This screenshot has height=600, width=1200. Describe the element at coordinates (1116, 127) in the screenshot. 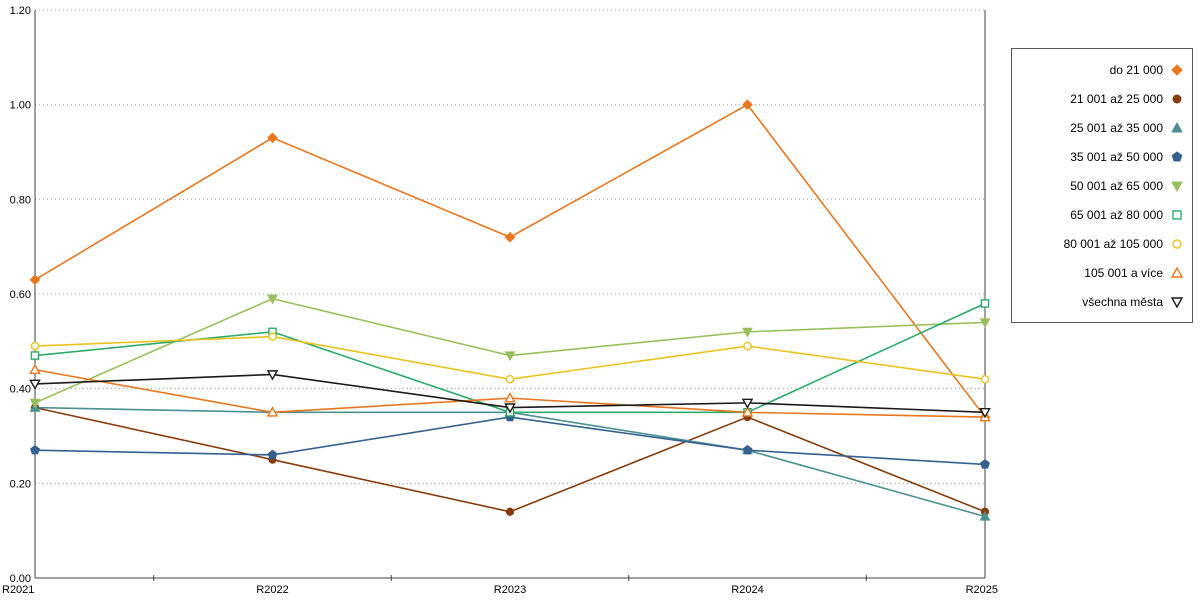

I see `legend-item-label: 25 001 až 35 000` at that location.